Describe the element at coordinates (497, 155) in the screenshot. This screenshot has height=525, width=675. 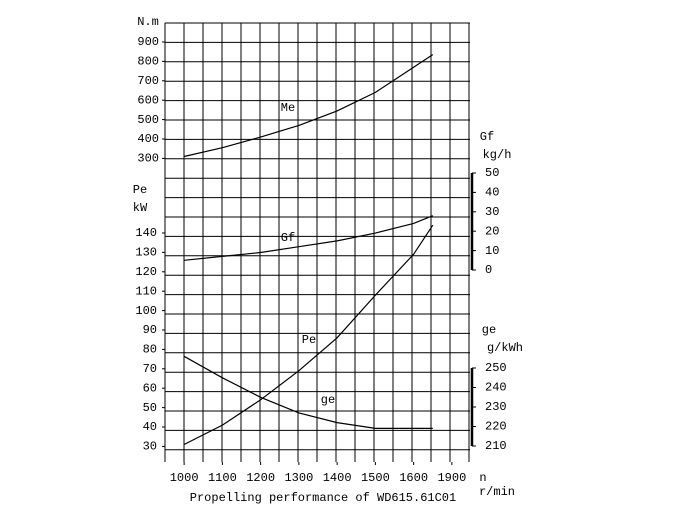
I see `y-axis-unit: kg/h` at that location.